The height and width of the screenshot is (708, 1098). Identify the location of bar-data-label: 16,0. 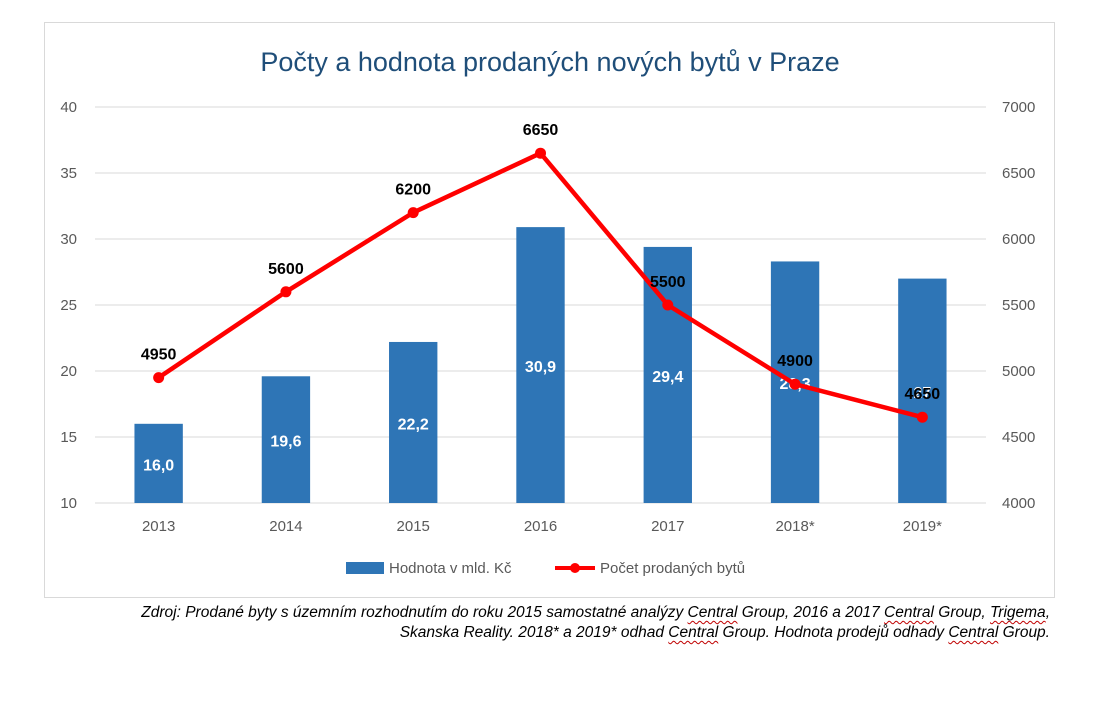
(158, 465).